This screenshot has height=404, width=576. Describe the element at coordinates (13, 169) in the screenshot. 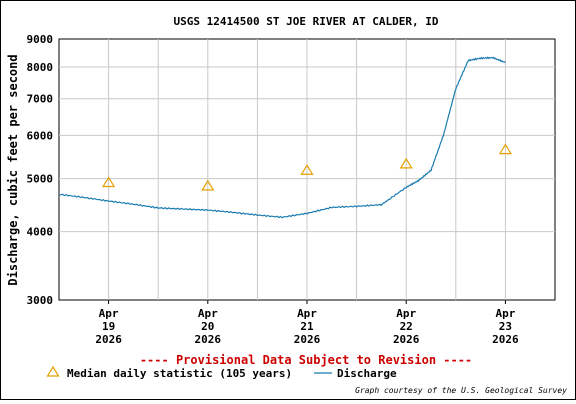

I see `y-axis-label: Discharge, cubic feet per second` at that location.